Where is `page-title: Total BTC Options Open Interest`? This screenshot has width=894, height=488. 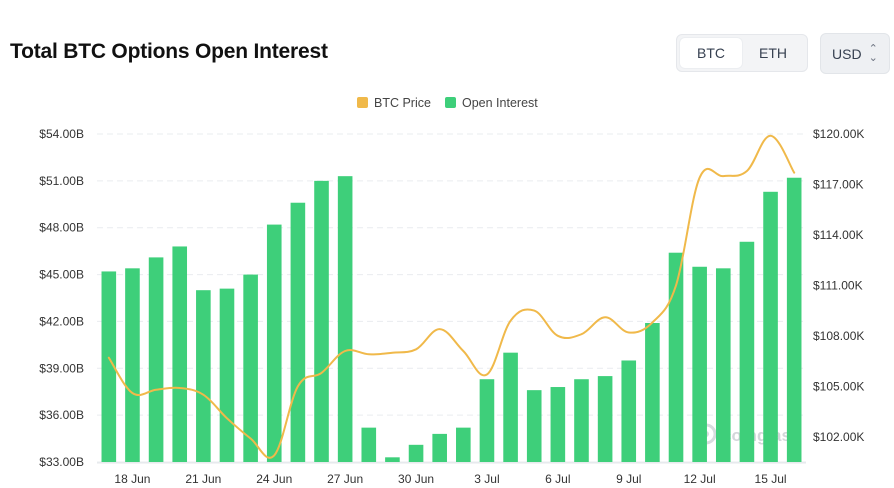 page-title: Total BTC Options Open Interest is located at coordinates (169, 51).